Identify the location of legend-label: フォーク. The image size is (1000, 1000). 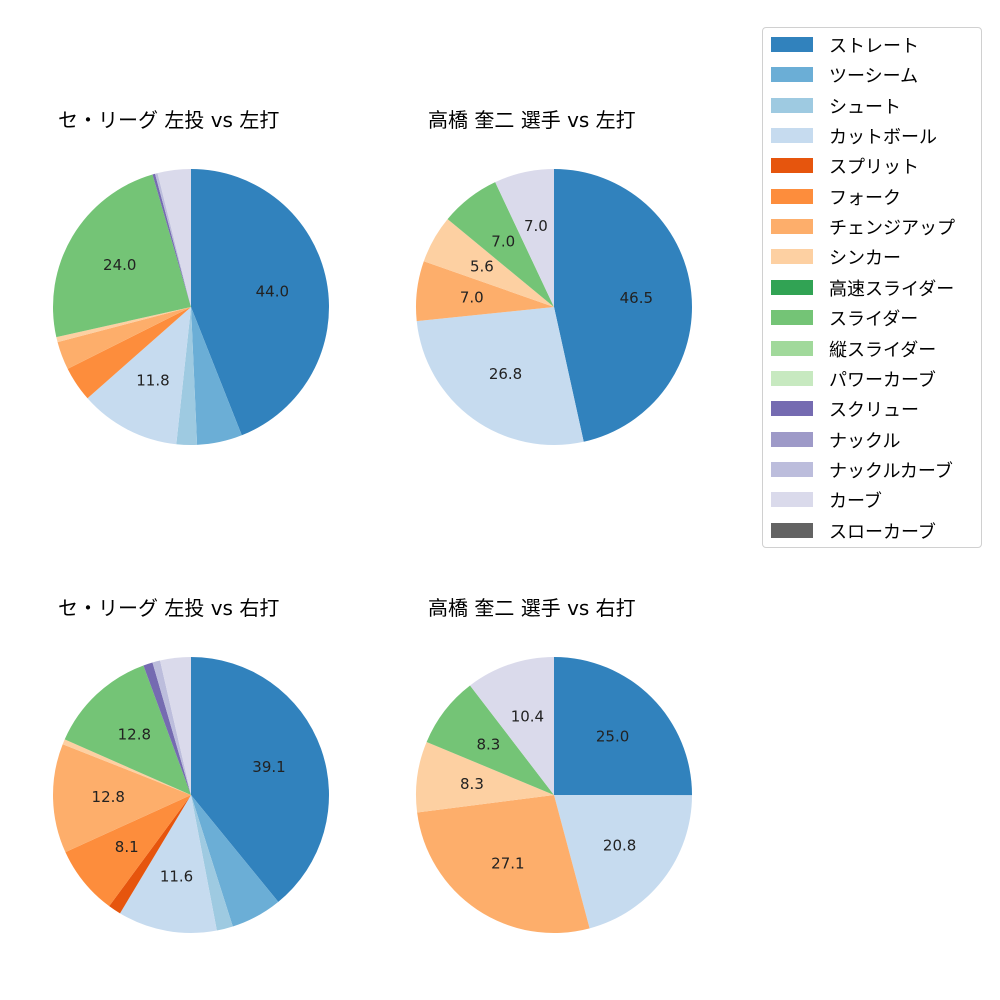
(865, 198).